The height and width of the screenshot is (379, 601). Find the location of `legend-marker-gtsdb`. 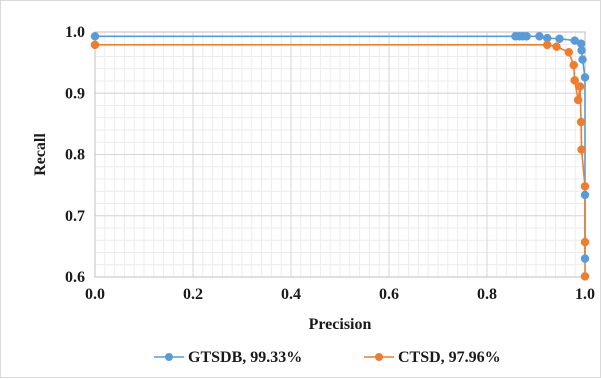

legend-marker-gtsdb is located at coordinates (169, 357).